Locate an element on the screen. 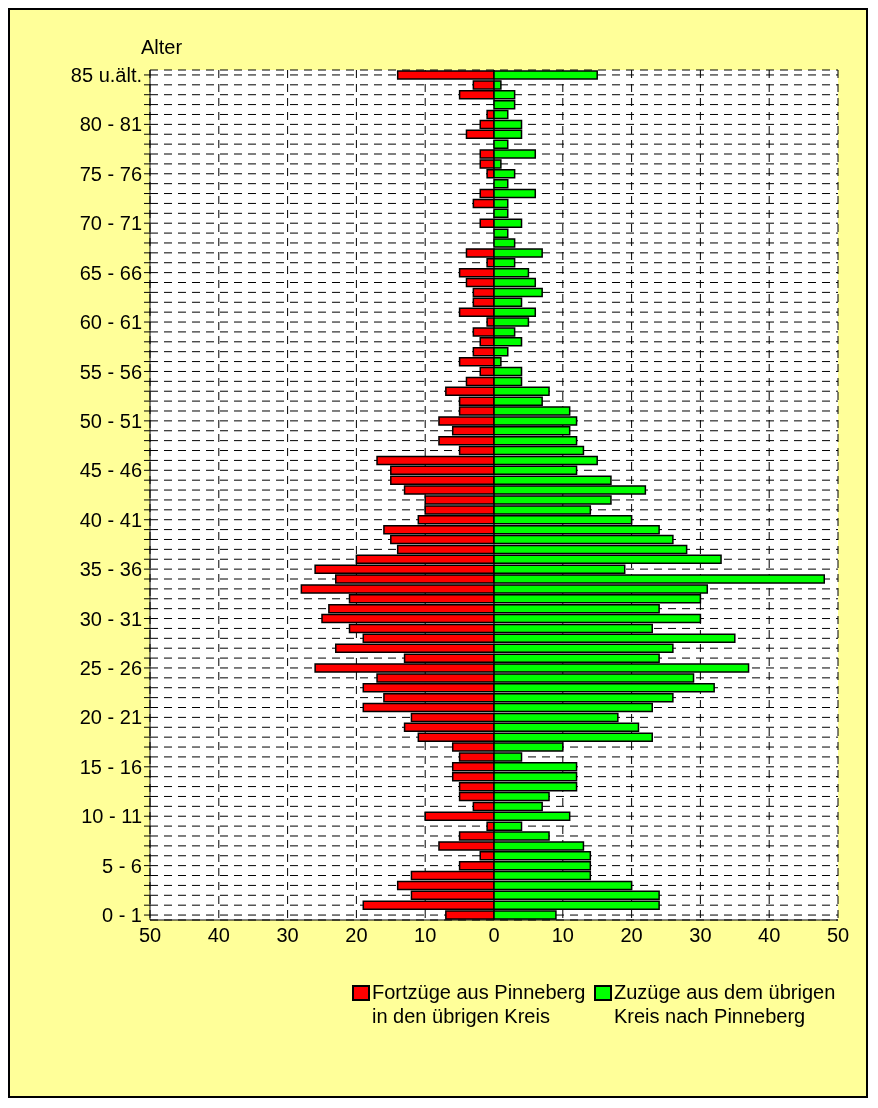  y-tick-label: 35 - 36 is located at coordinates (110, 569).